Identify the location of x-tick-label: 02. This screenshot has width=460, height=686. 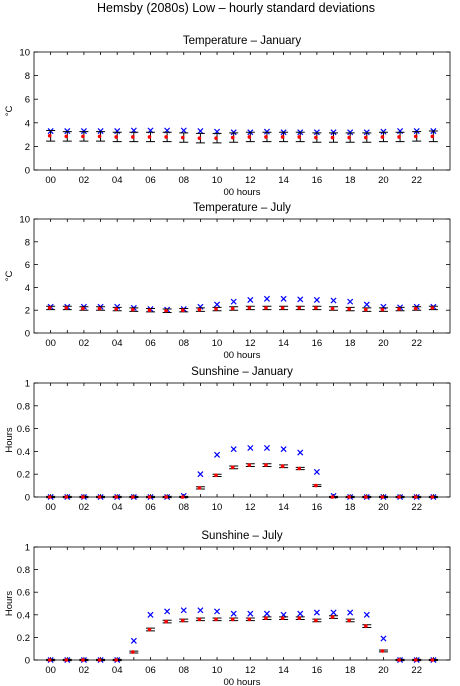
(84, 180).